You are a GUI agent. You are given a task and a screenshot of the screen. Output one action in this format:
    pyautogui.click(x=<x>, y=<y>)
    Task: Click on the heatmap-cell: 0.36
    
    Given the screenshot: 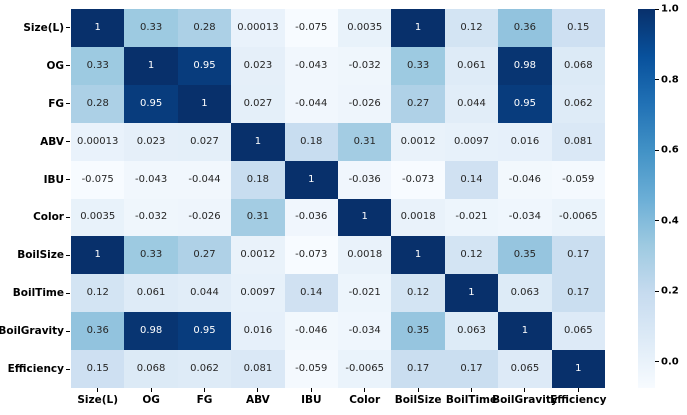 What is the action you would take?
    pyautogui.click(x=525, y=28)
    